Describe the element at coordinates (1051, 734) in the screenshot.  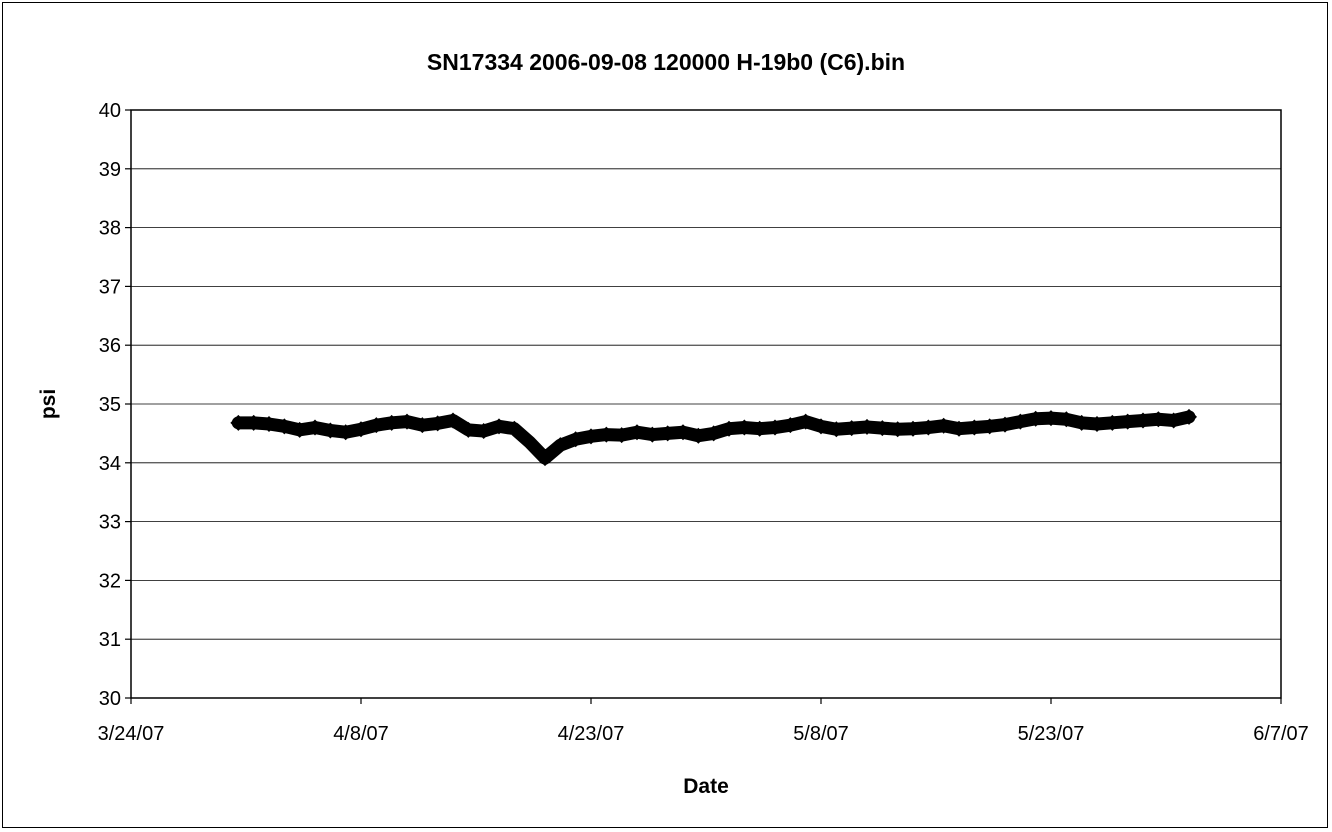
I see `x-tick-label: 5/23/07` at that location.